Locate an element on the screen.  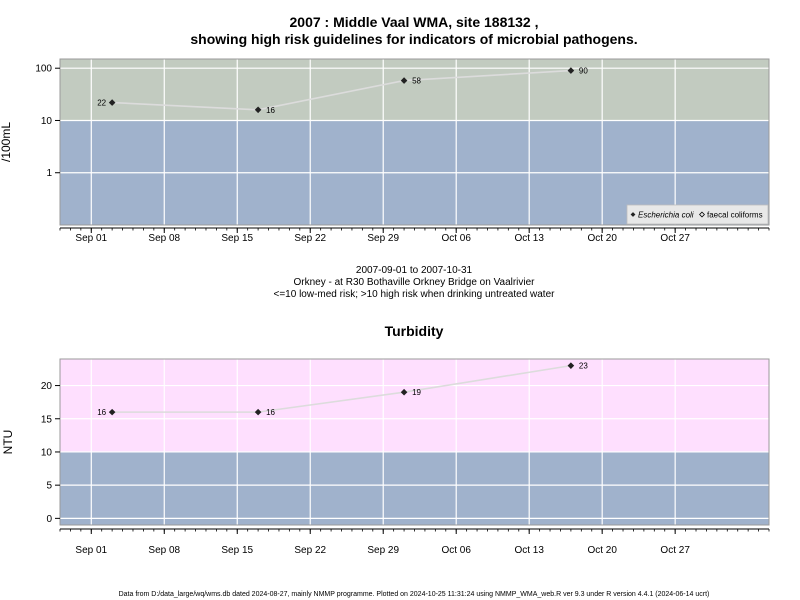
turbidity-xtick-label: Sep 29 is located at coordinates (383, 550).